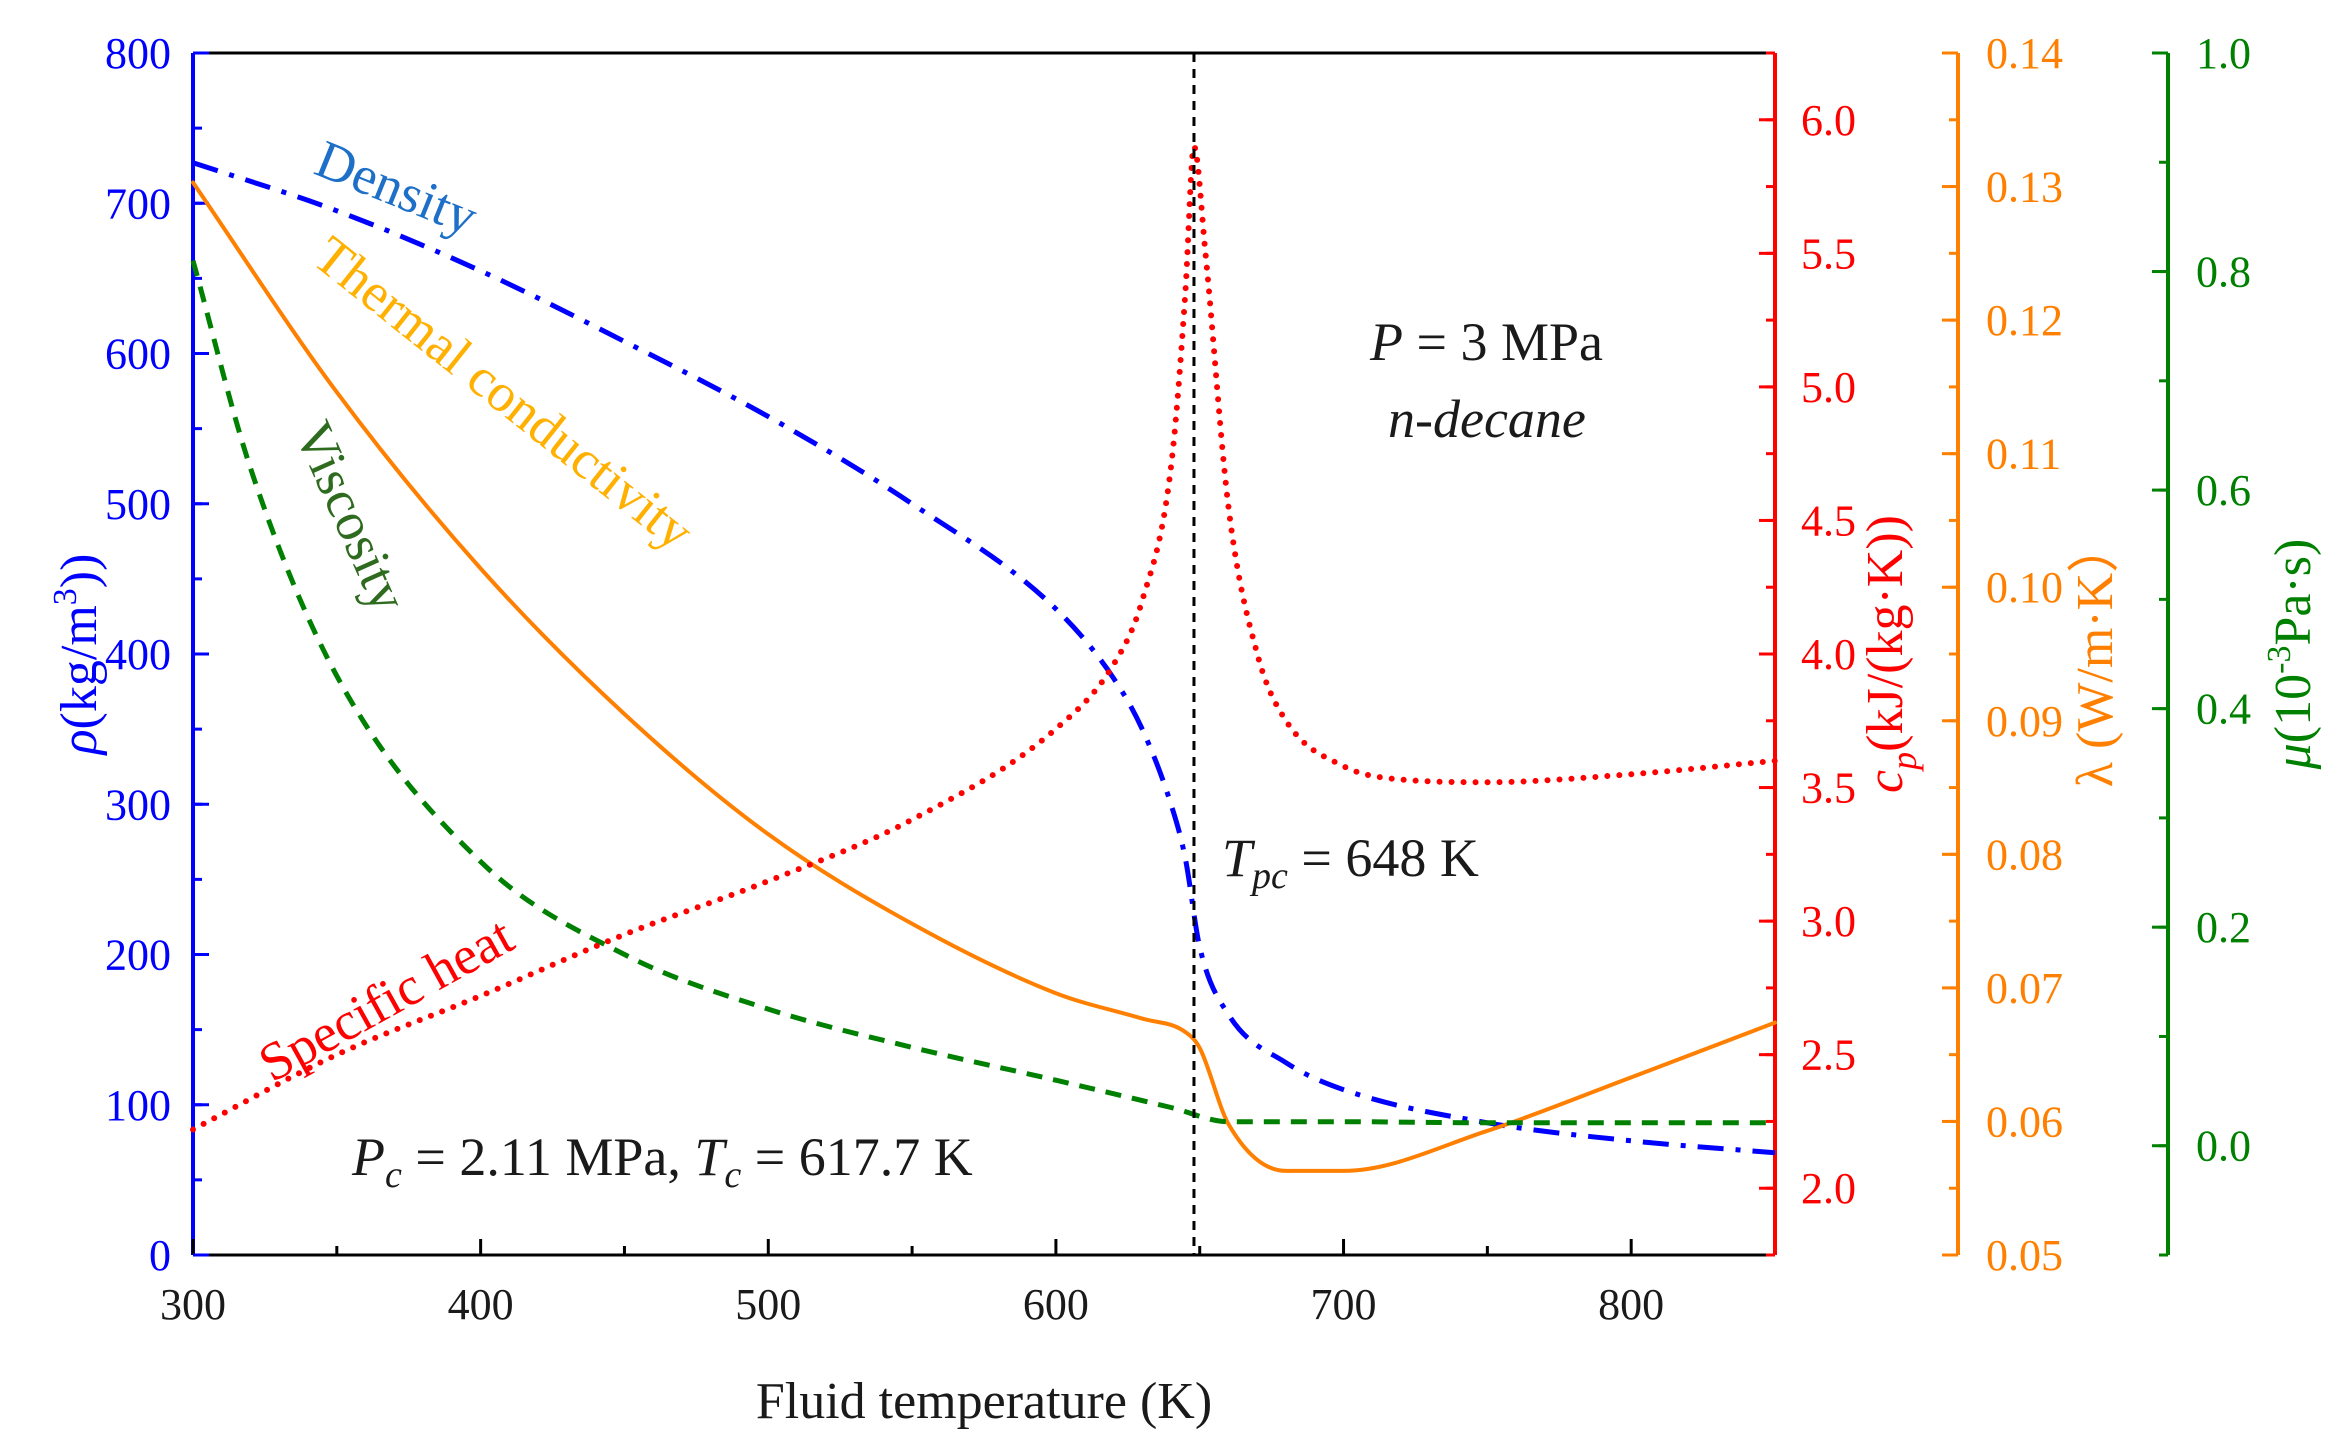  What do you see at coordinates (397, 187) in the screenshot?
I see `density-curve-label: Density` at bounding box center [397, 187].